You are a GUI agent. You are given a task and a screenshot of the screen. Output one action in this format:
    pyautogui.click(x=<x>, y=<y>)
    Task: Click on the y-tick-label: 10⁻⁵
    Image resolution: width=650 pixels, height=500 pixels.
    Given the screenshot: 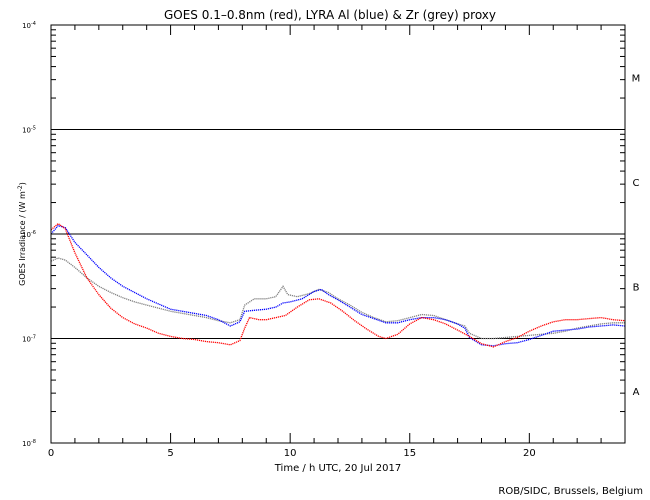 What is the action you would take?
    pyautogui.click(x=29, y=130)
    